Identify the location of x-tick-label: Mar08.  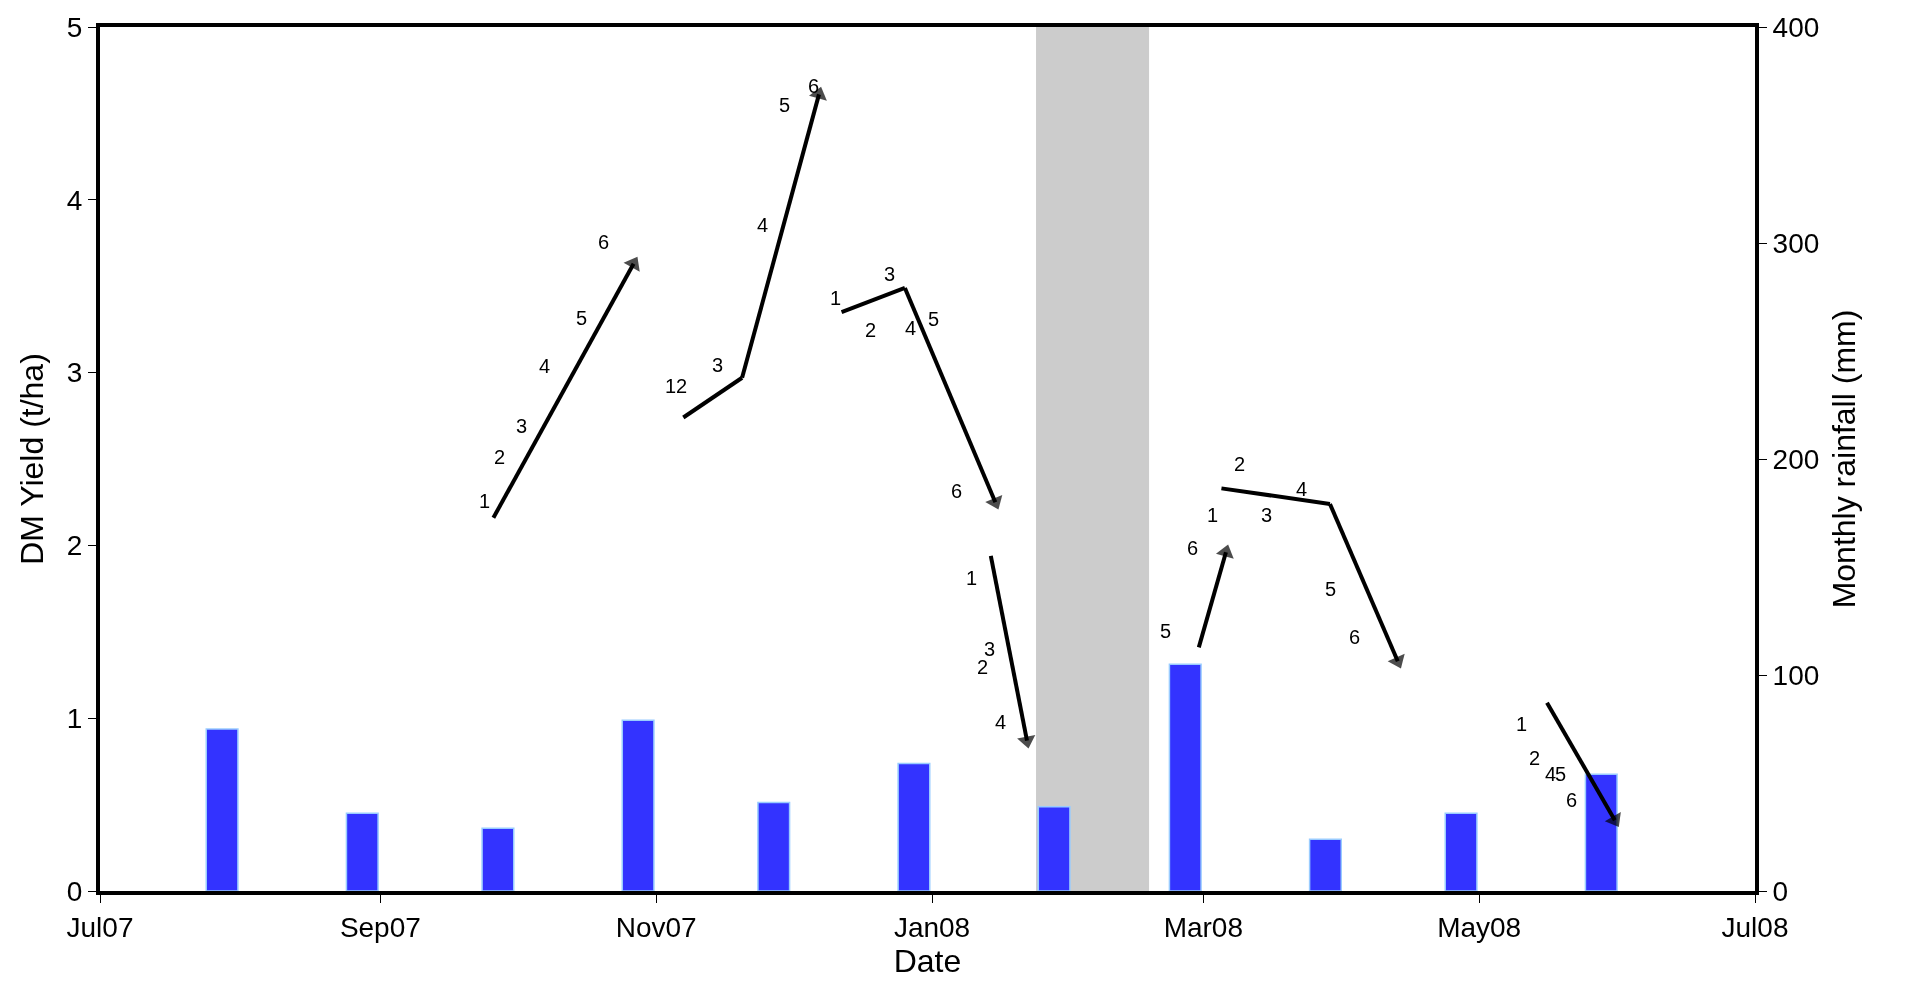
(1203, 927).